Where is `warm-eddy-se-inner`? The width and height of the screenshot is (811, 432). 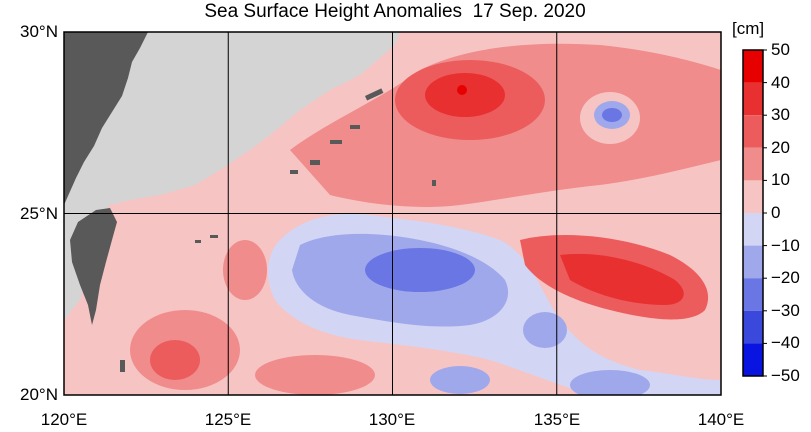 warm-eddy-se-inner is located at coordinates (622, 279).